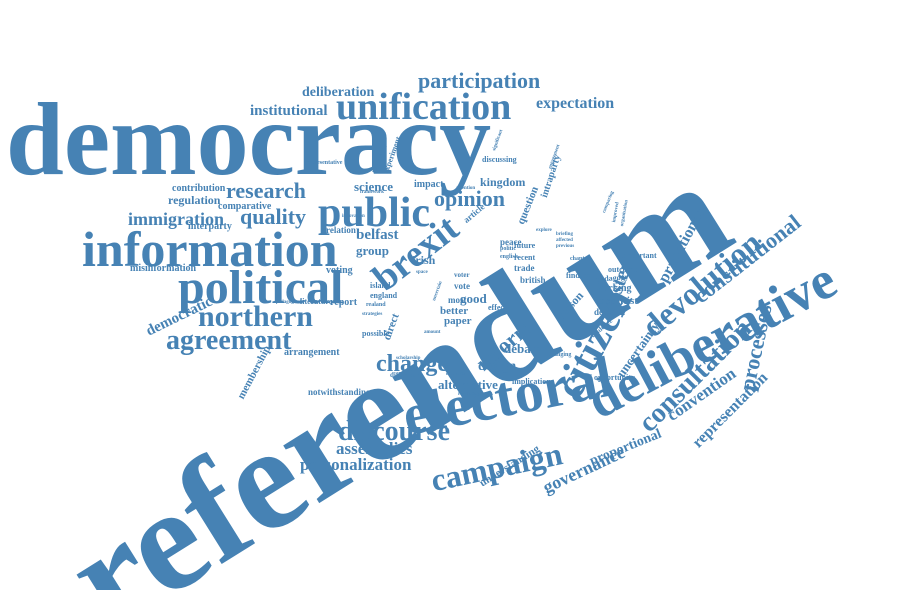  What do you see at coordinates (273, 216) in the screenshot?
I see `word: quality` at bounding box center [273, 216].